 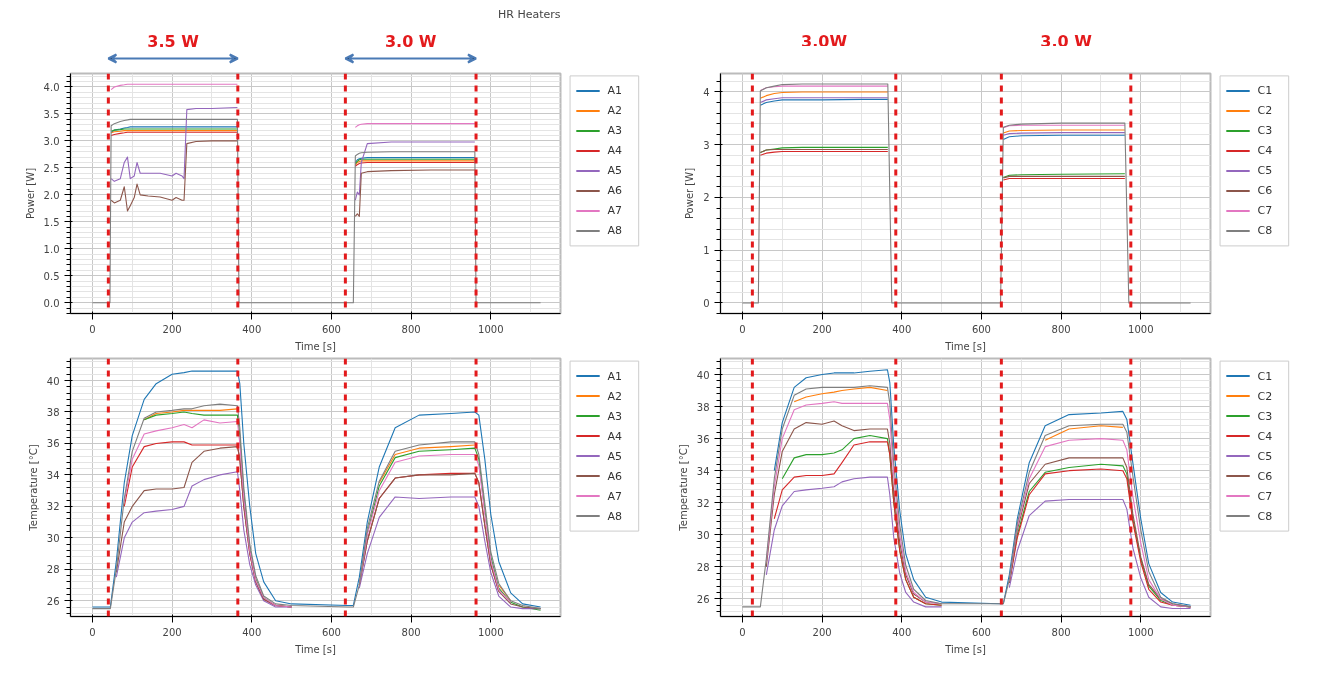 I want to click on y-tick-label: 0.5, so click(x=51, y=276).